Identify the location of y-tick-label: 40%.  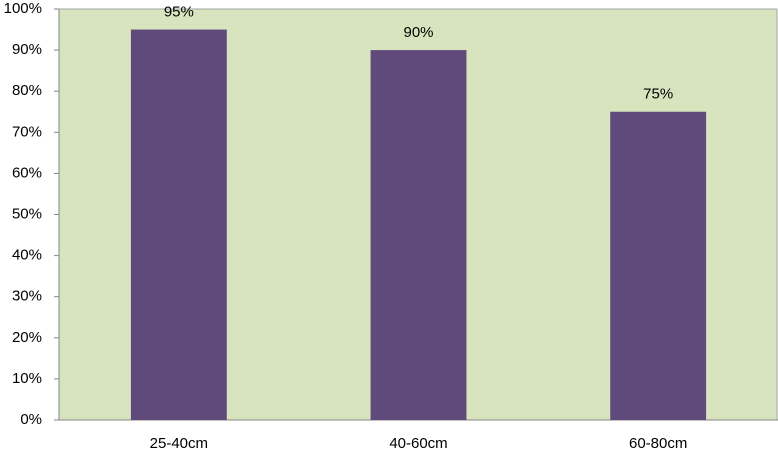
(27, 255).